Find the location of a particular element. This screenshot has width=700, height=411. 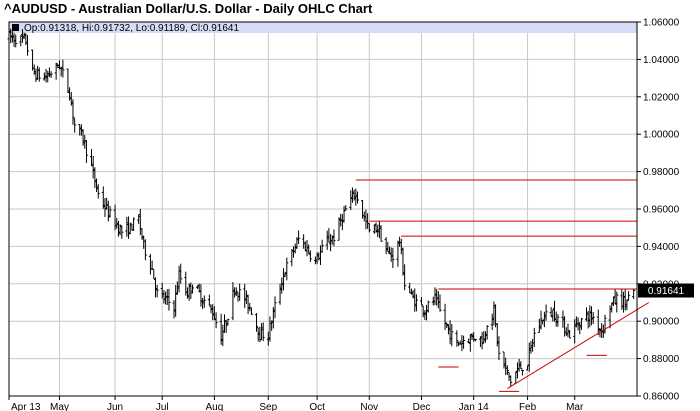

y-tick-label: 0.94000 is located at coordinates (661, 247).